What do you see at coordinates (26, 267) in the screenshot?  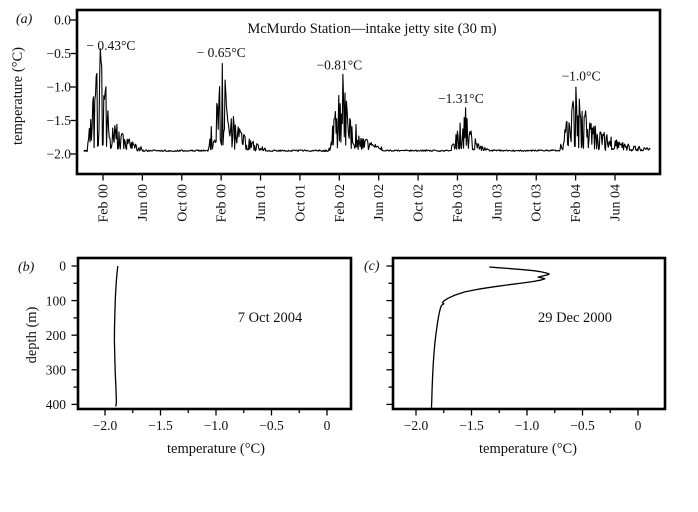 I see `panel-b-tag: (b)` at bounding box center [26, 267].